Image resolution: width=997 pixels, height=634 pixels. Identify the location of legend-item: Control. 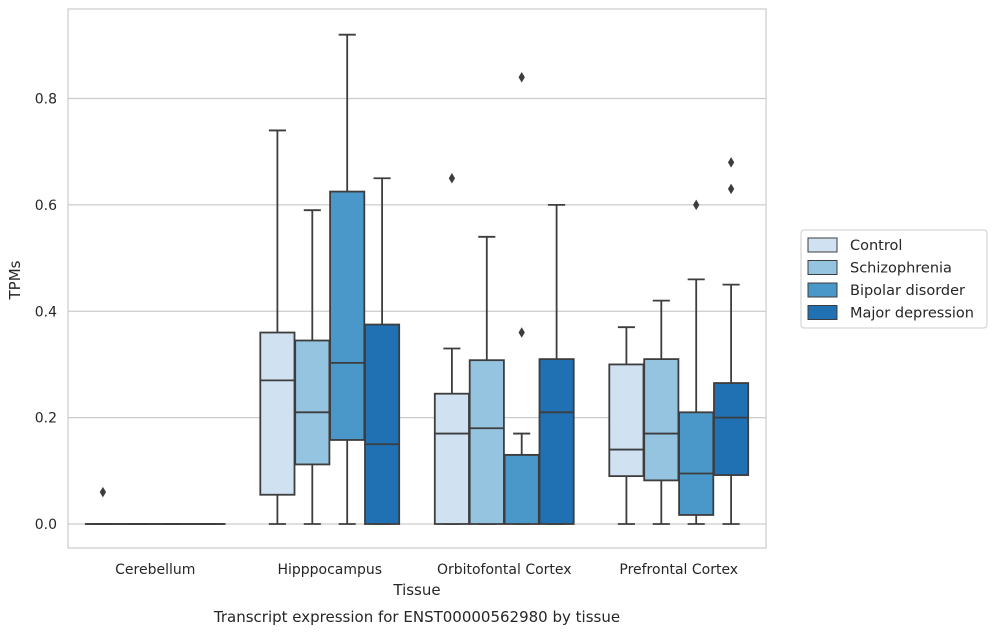
(854, 245).